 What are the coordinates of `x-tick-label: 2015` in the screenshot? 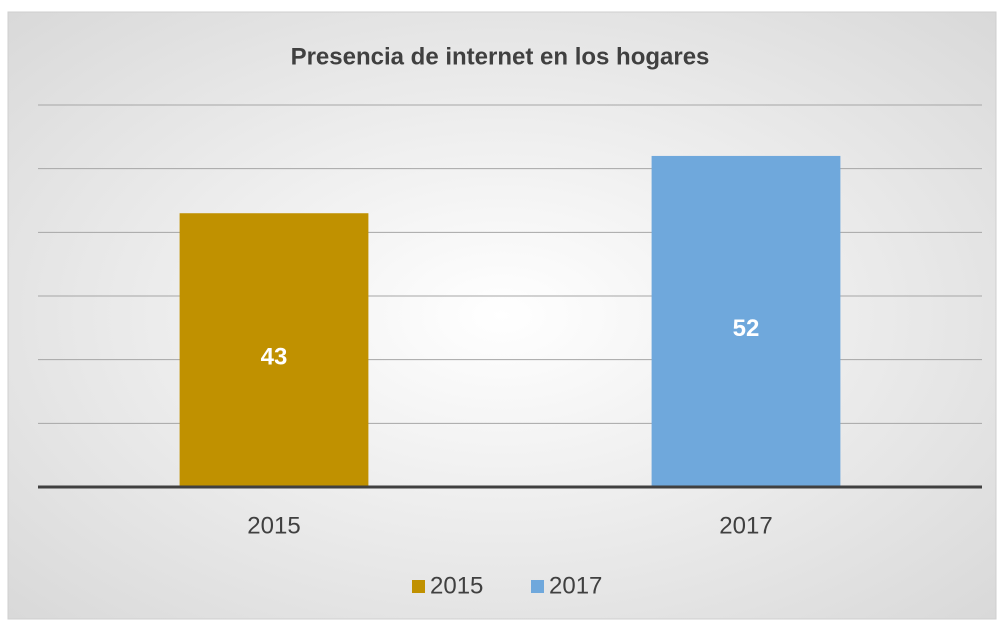 It's located at (273, 525).